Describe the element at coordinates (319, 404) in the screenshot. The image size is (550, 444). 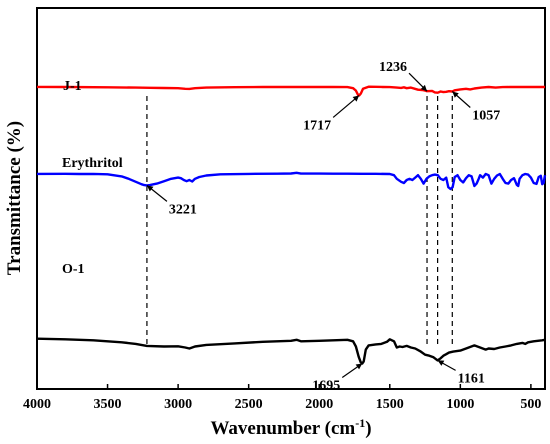
I see `x-tick-label: 2000` at that location.